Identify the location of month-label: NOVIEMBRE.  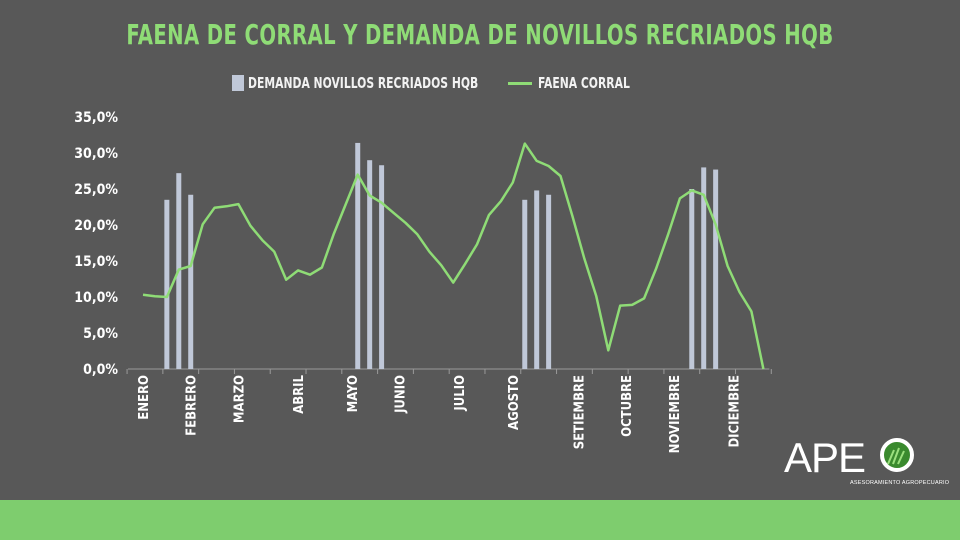
(675, 414).